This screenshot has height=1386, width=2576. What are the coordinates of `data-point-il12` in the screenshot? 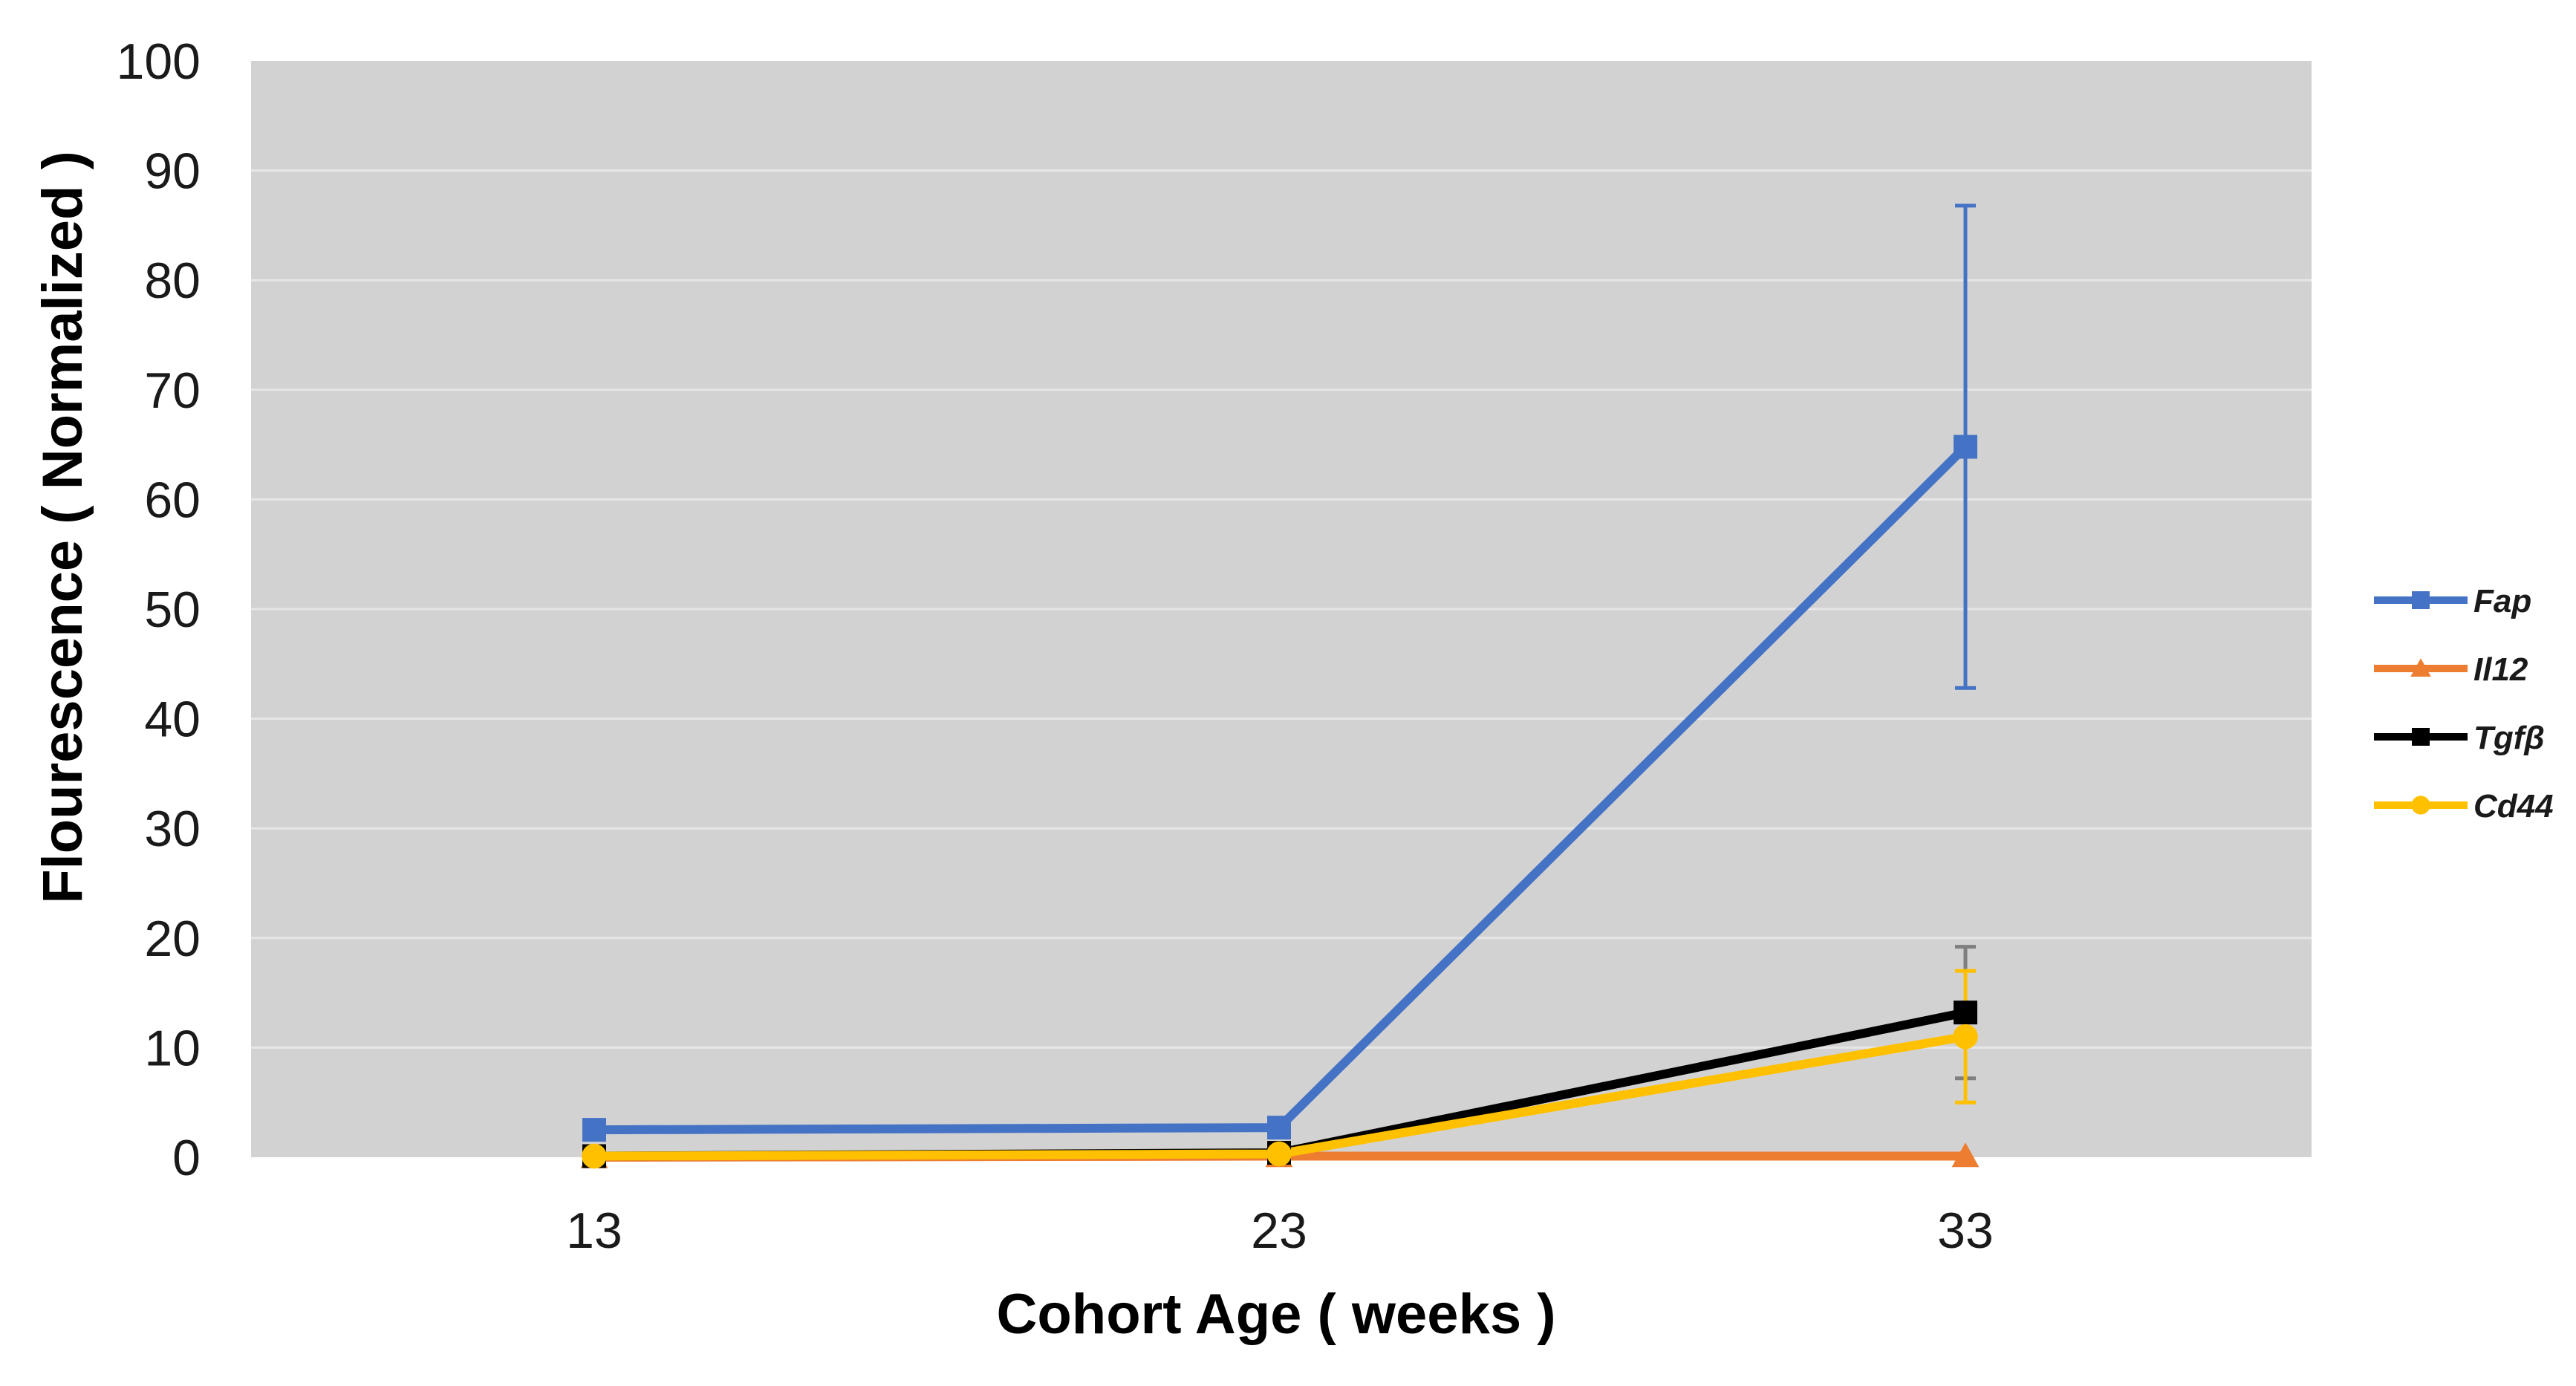 It's located at (1966, 1155).